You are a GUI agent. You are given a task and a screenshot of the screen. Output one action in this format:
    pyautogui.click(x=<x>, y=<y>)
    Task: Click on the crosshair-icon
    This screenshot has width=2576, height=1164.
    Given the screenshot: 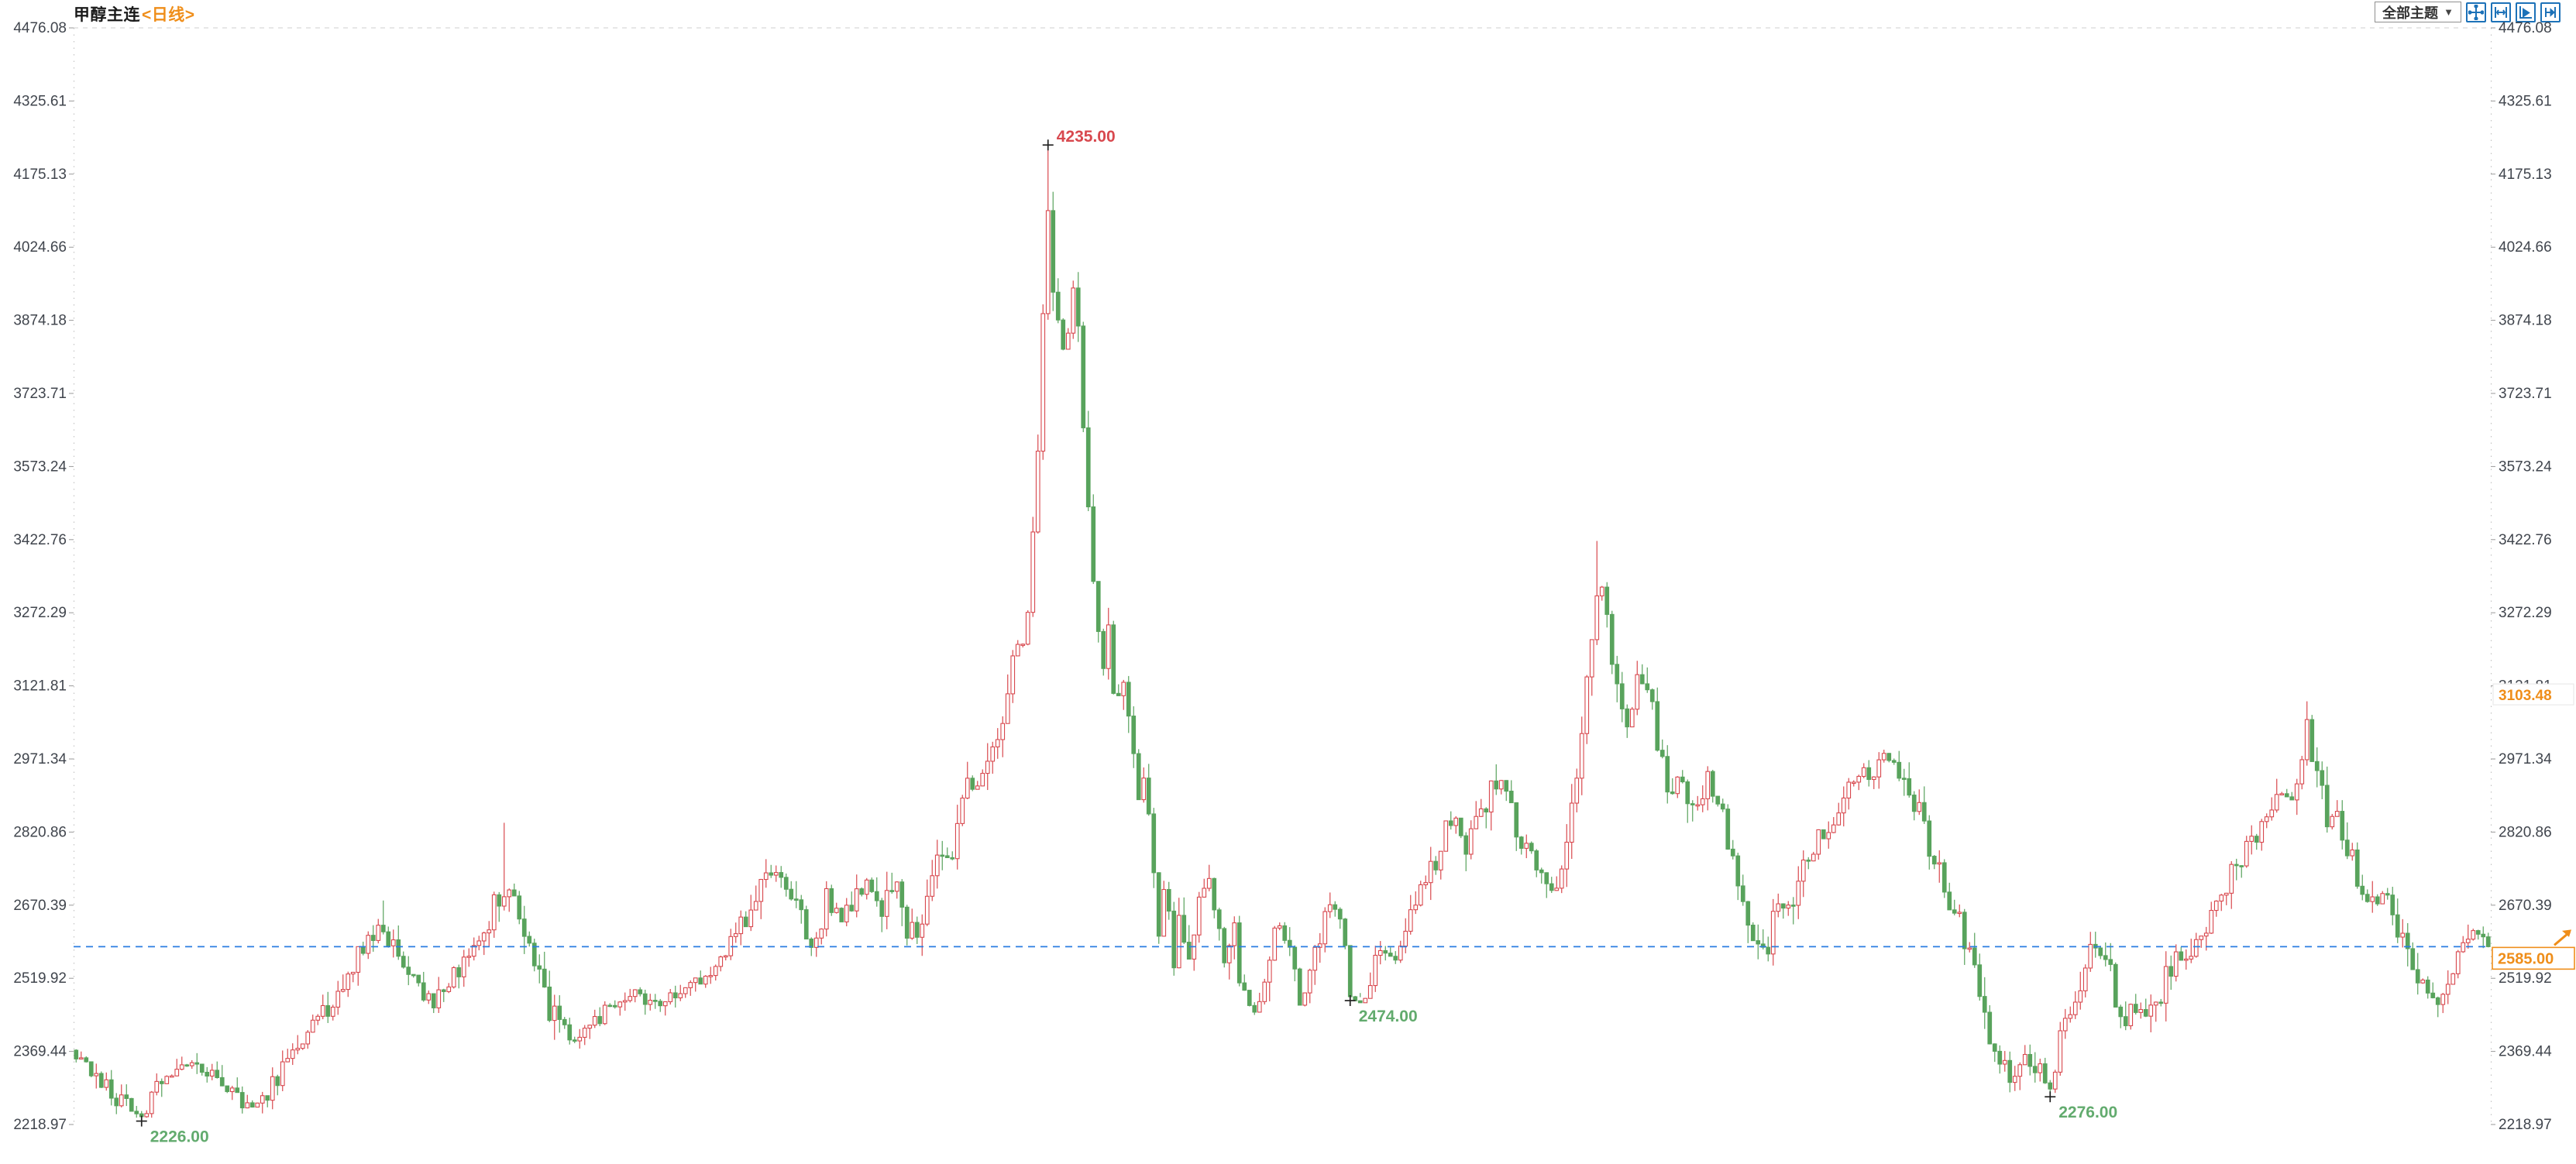 What is the action you would take?
    pyautogui.click(x=2476, y=12)
    